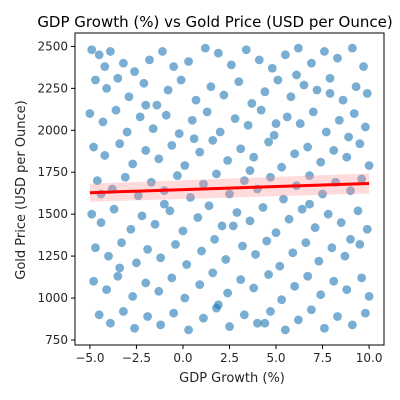  I want to click on y-tick-label: 1750, so click(52, 172).